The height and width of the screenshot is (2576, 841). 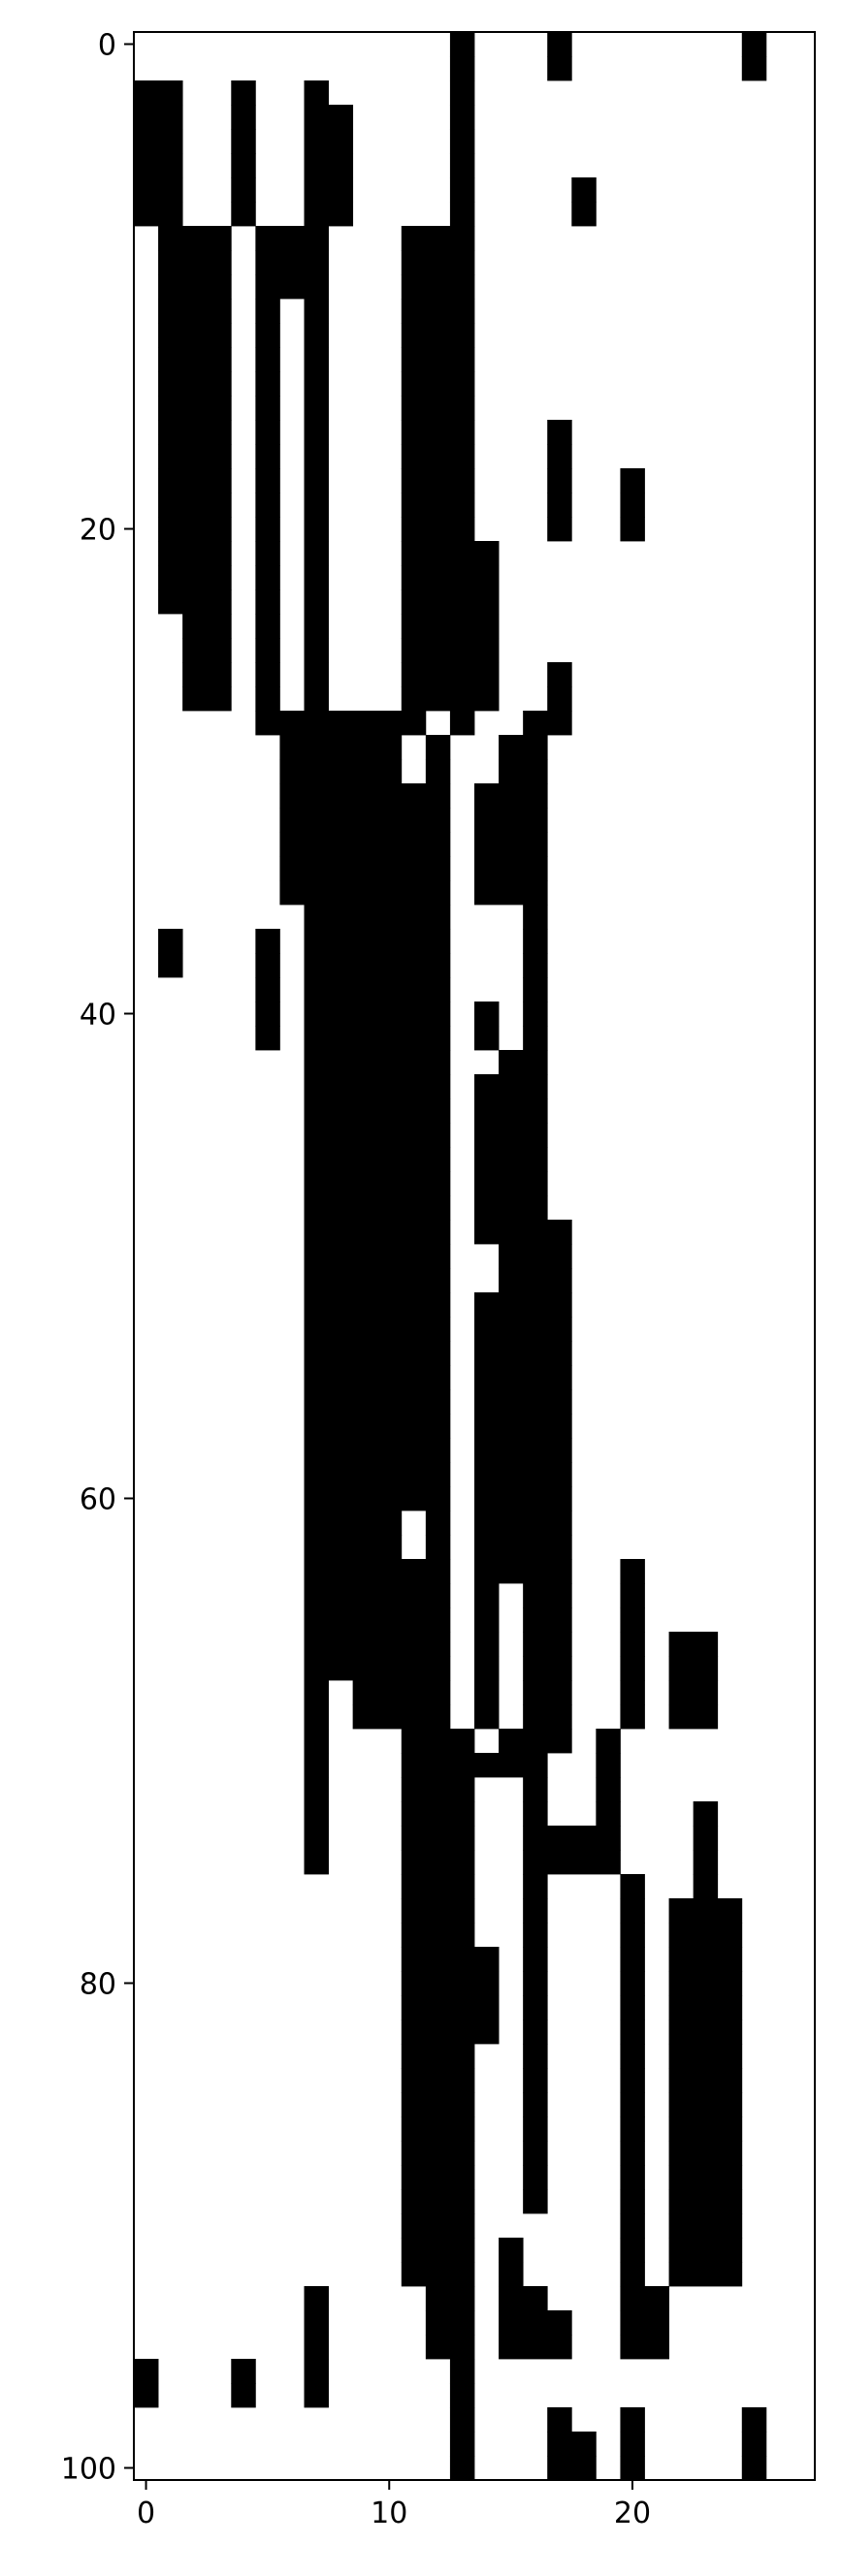 I want to click on x-tick-label: 0, so click(x=146, y=2513).